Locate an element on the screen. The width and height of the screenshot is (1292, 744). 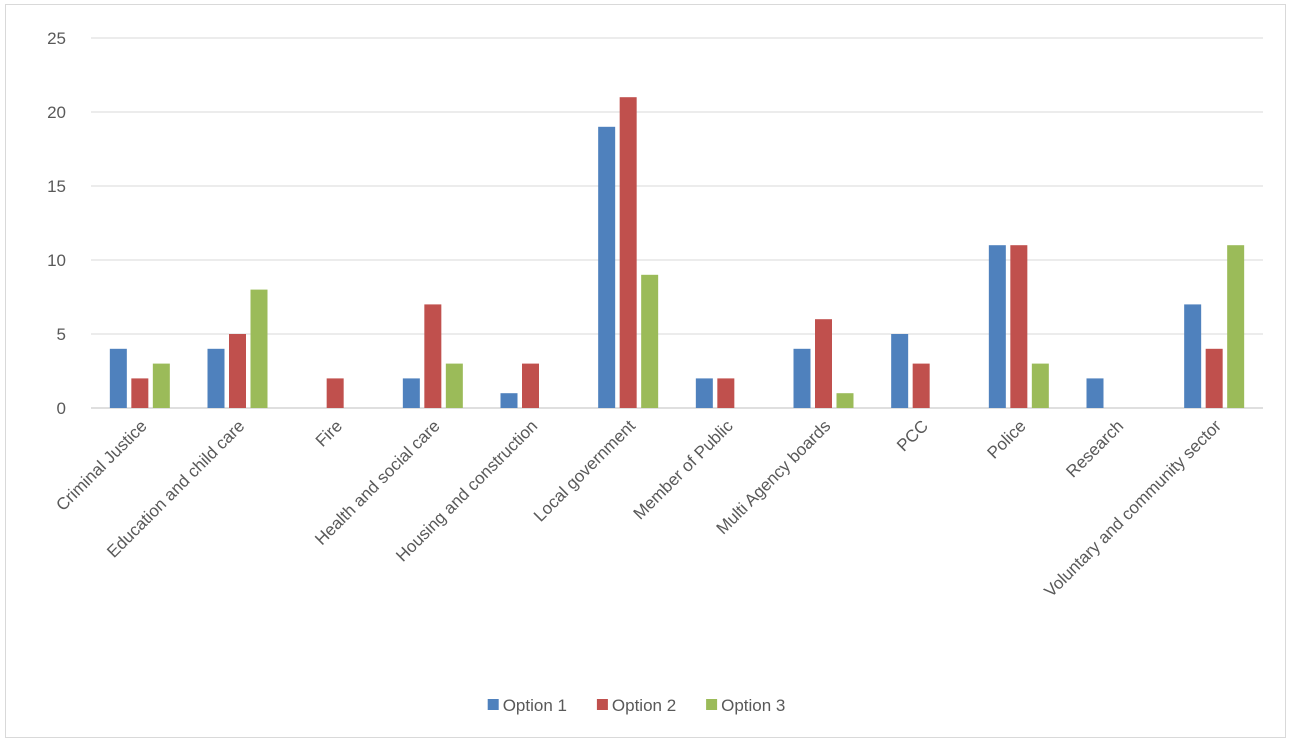
x-tick-label: Fire is located at coordinates (329, 433).